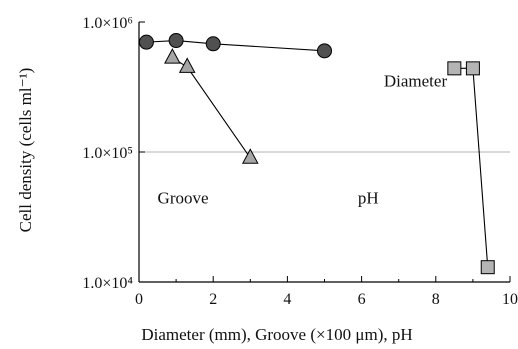  What do you see at coordinates (213, 299) in the screenshot?
I see `x-tick-label: 2` at bounding box center [213, 299].